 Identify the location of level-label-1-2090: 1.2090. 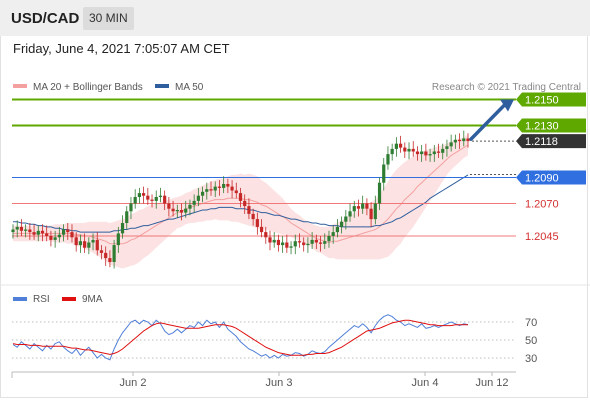
(542, 179).